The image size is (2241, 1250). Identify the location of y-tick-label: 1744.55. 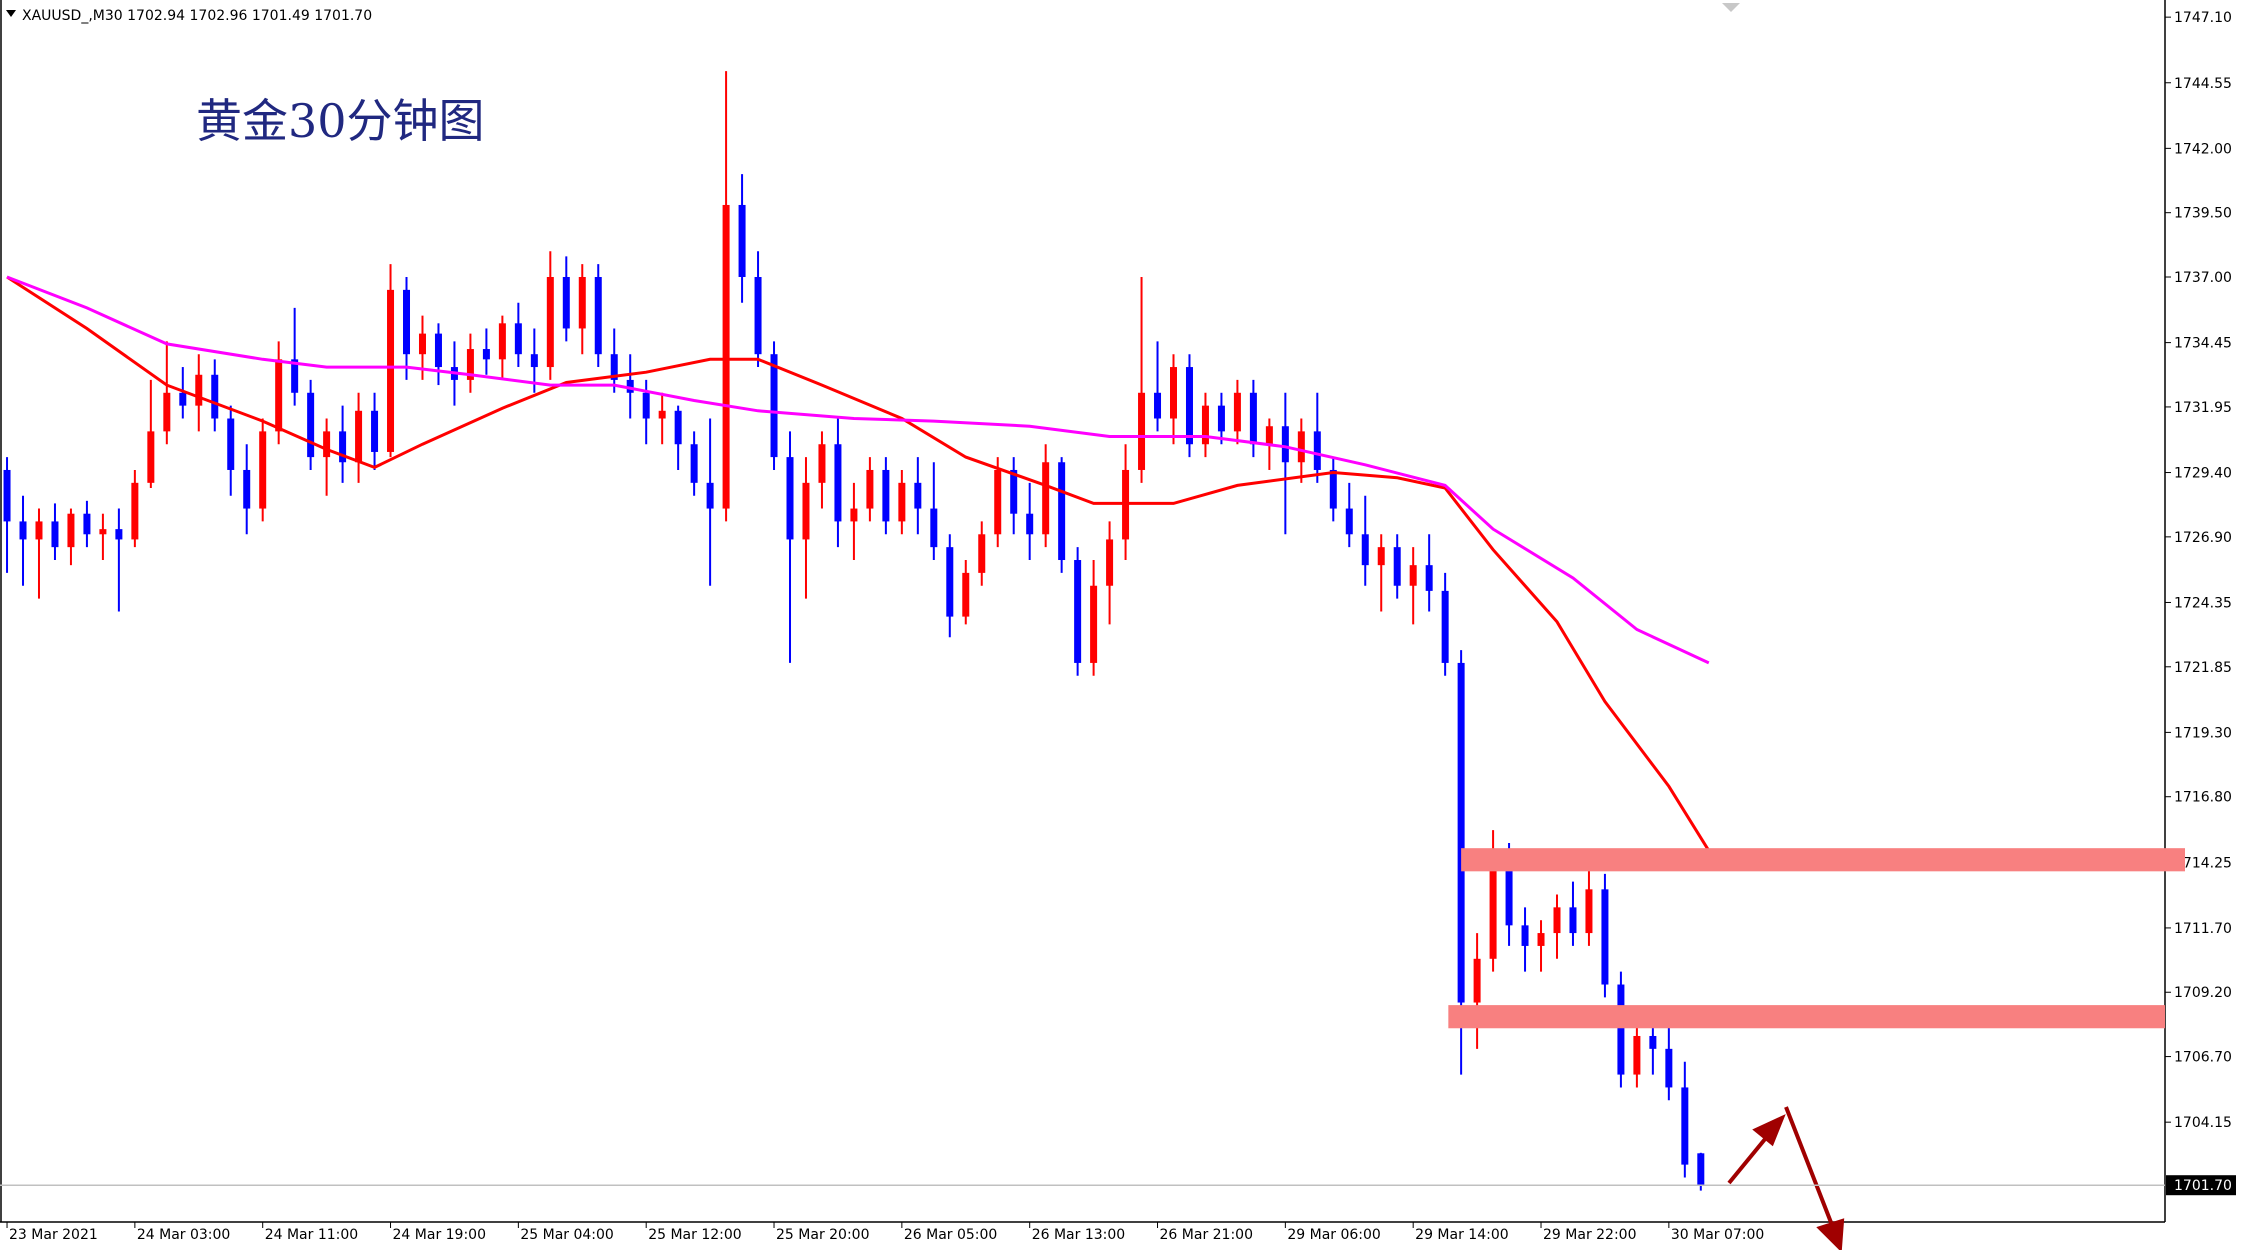
(2203, 84).